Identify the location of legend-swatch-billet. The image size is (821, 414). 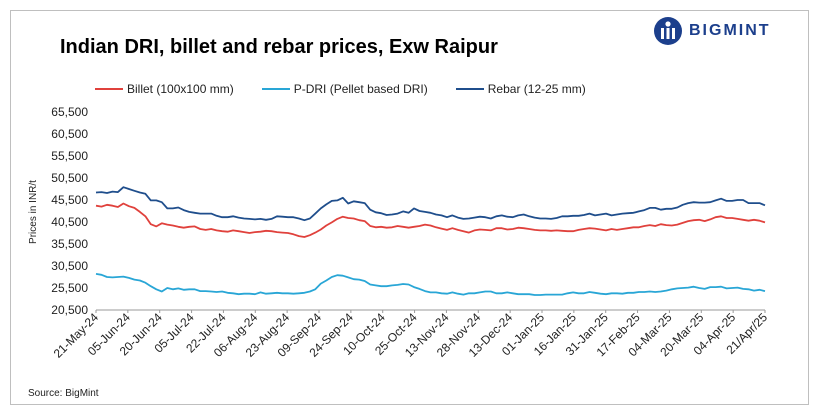
(109, 89).